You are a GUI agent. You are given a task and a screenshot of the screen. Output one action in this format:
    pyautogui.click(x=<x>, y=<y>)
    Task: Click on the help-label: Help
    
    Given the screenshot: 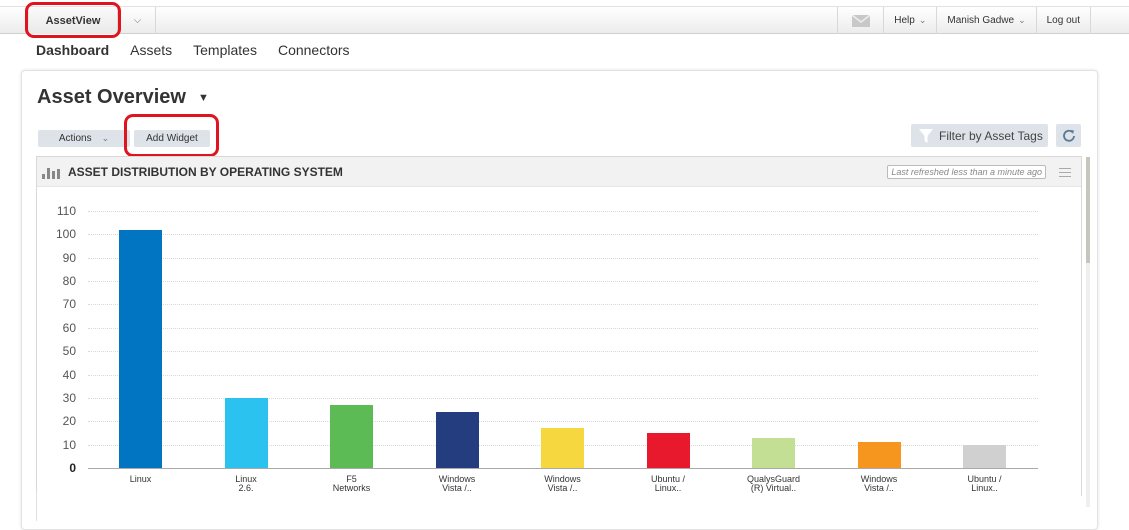 What is the action you would take?
    pyautogui.click(x=904, y=20)
    